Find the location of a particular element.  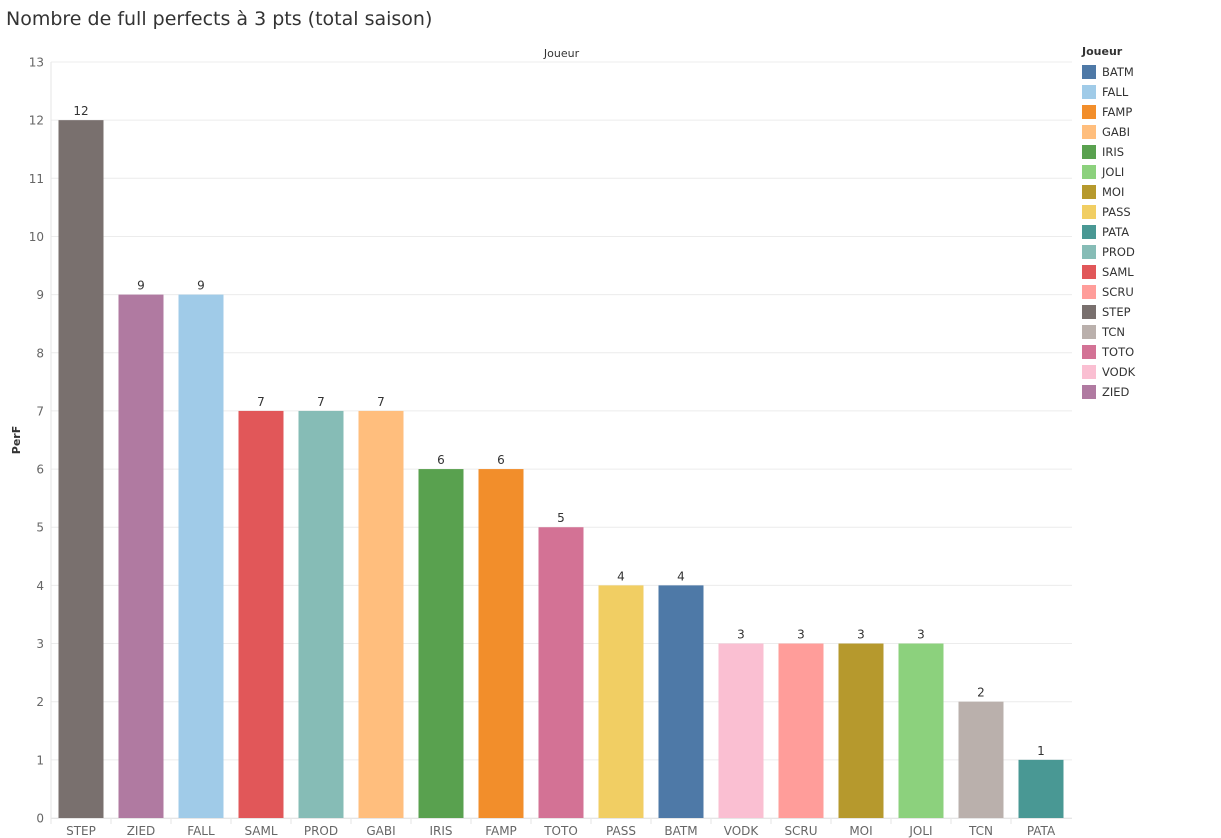

bar-famp is located at coordinates (501, 643).